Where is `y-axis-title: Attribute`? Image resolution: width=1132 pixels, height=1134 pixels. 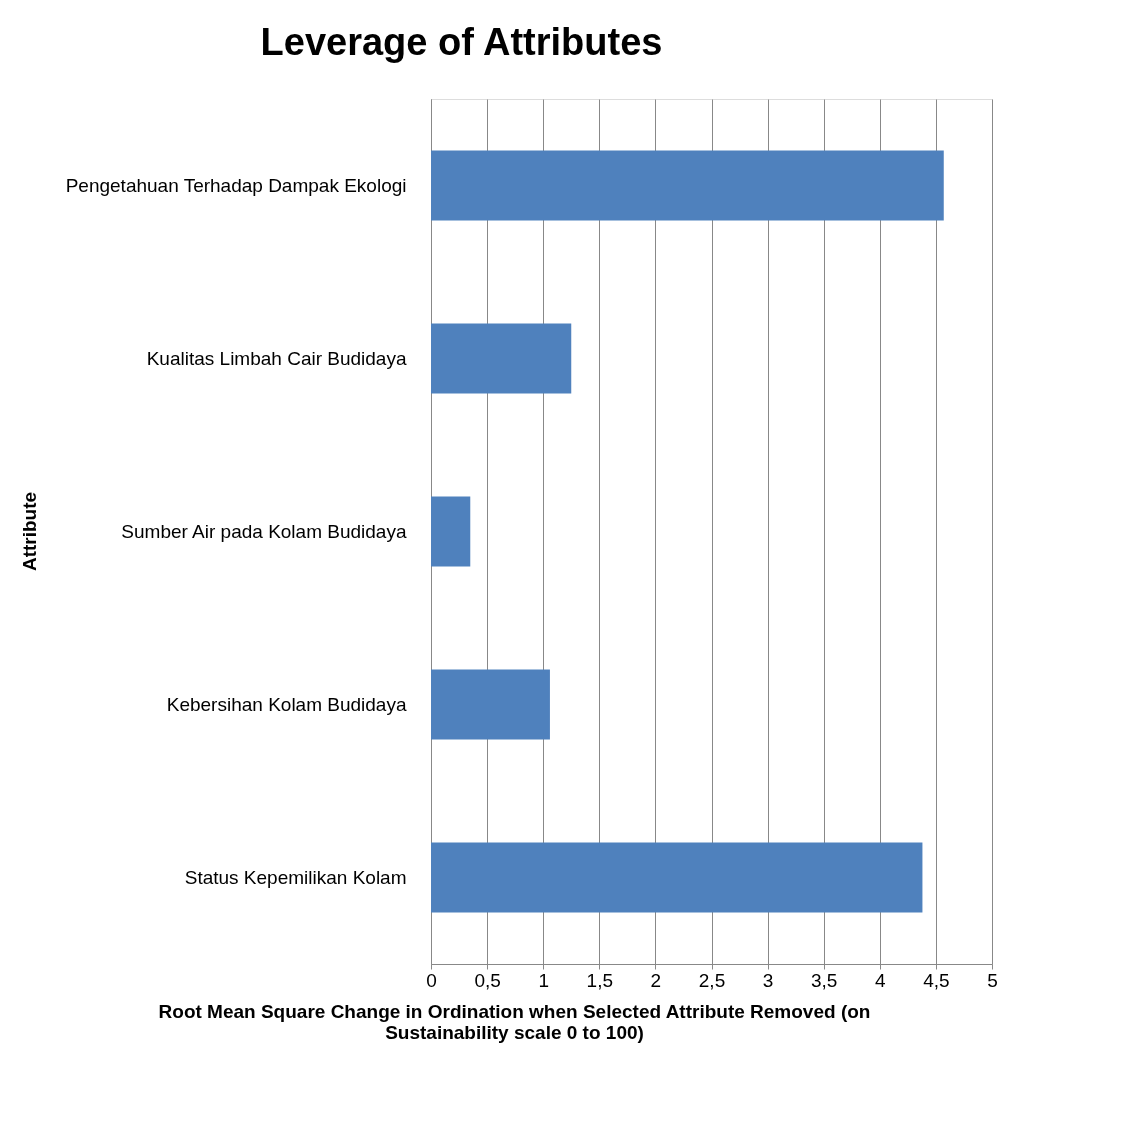
y-axis-title: Attribute is located at coordinates (29, 531).